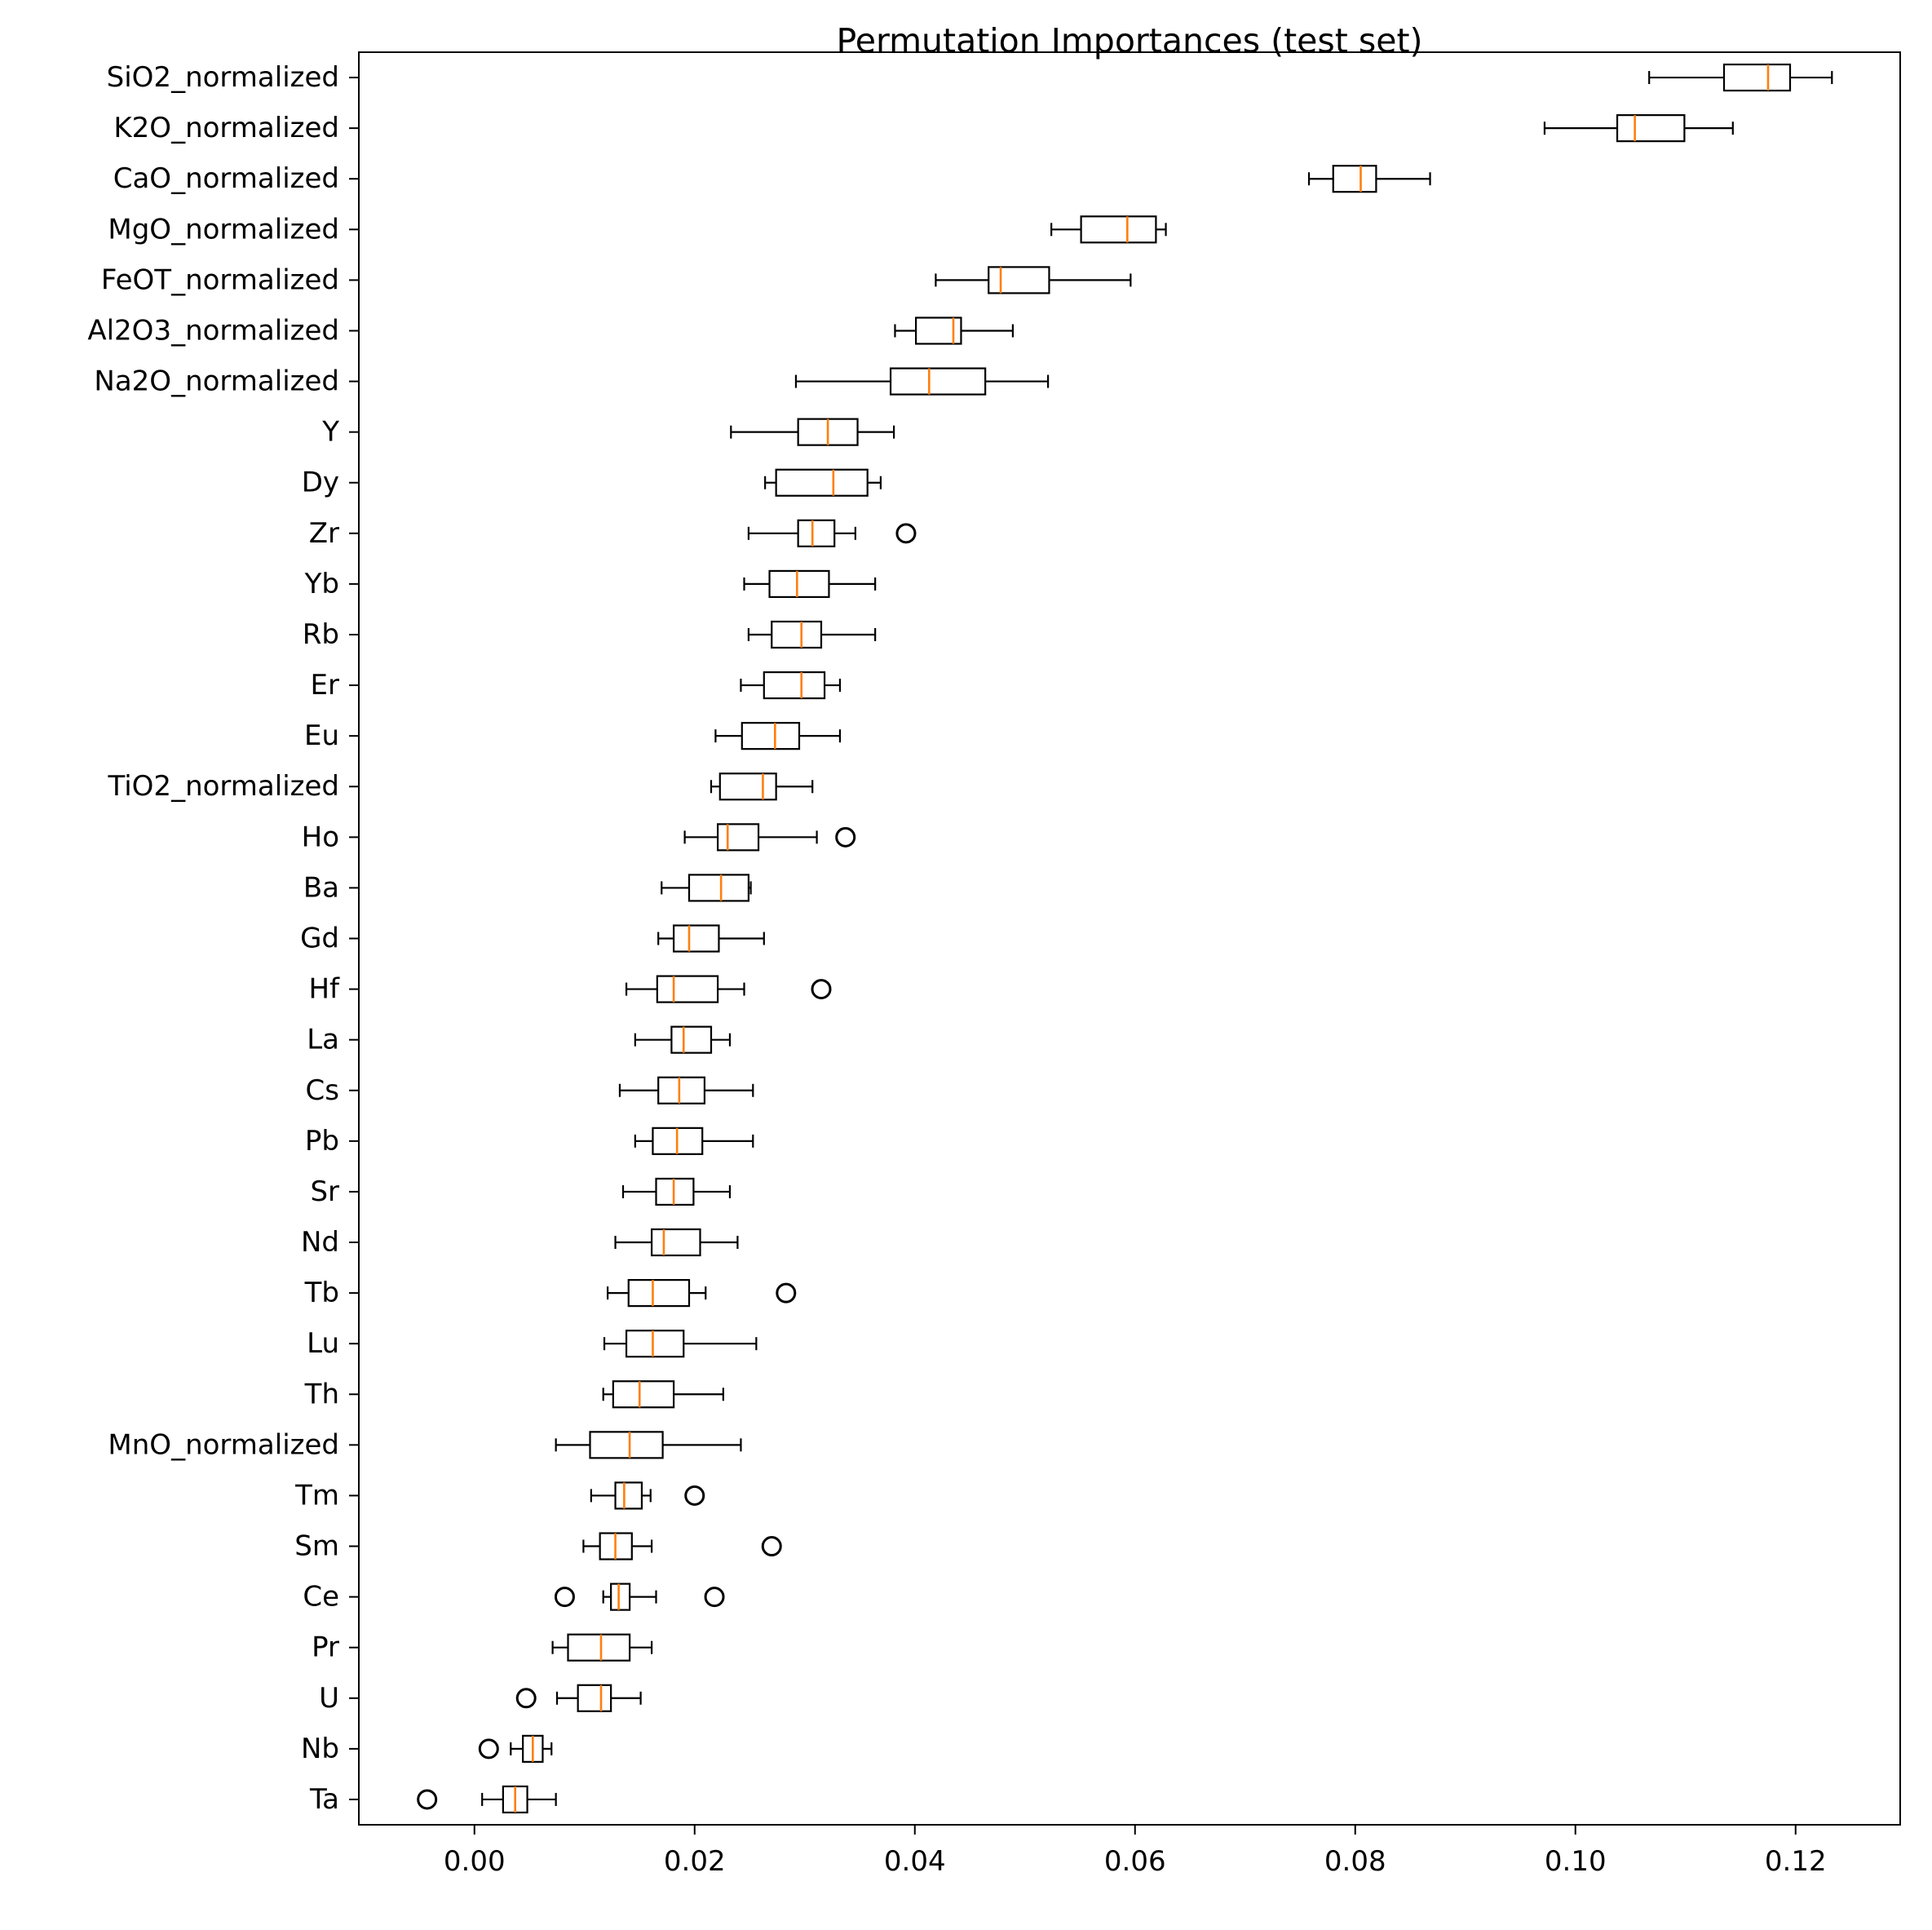 Image resolution: width=1932 pixels, height=1930 pixels. I want to click on box-Gd, so click(711, 938).